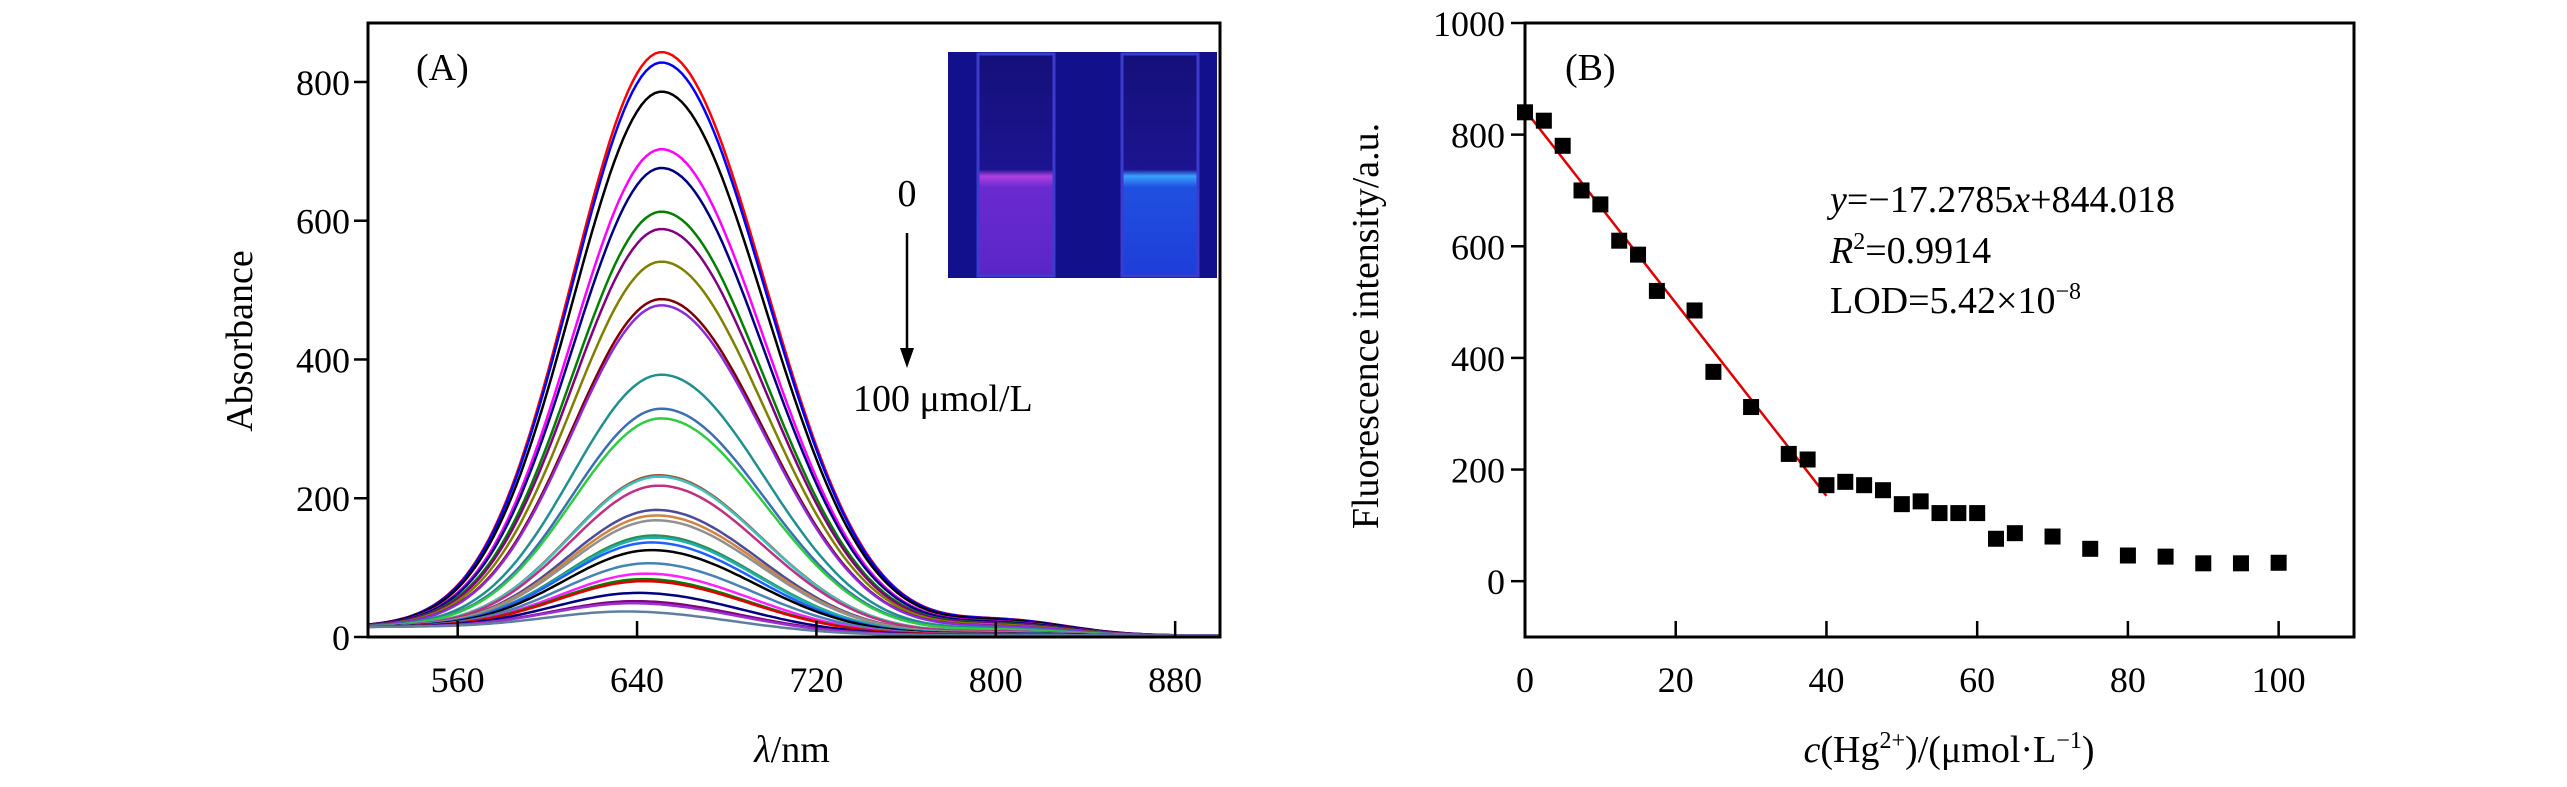 The height and width of the screenshot is (787, 2567). What do you see at coordinates (1175, 680) in the screenshot?
I see `x-tick-label: 880` at bounding box center [1175, 680].